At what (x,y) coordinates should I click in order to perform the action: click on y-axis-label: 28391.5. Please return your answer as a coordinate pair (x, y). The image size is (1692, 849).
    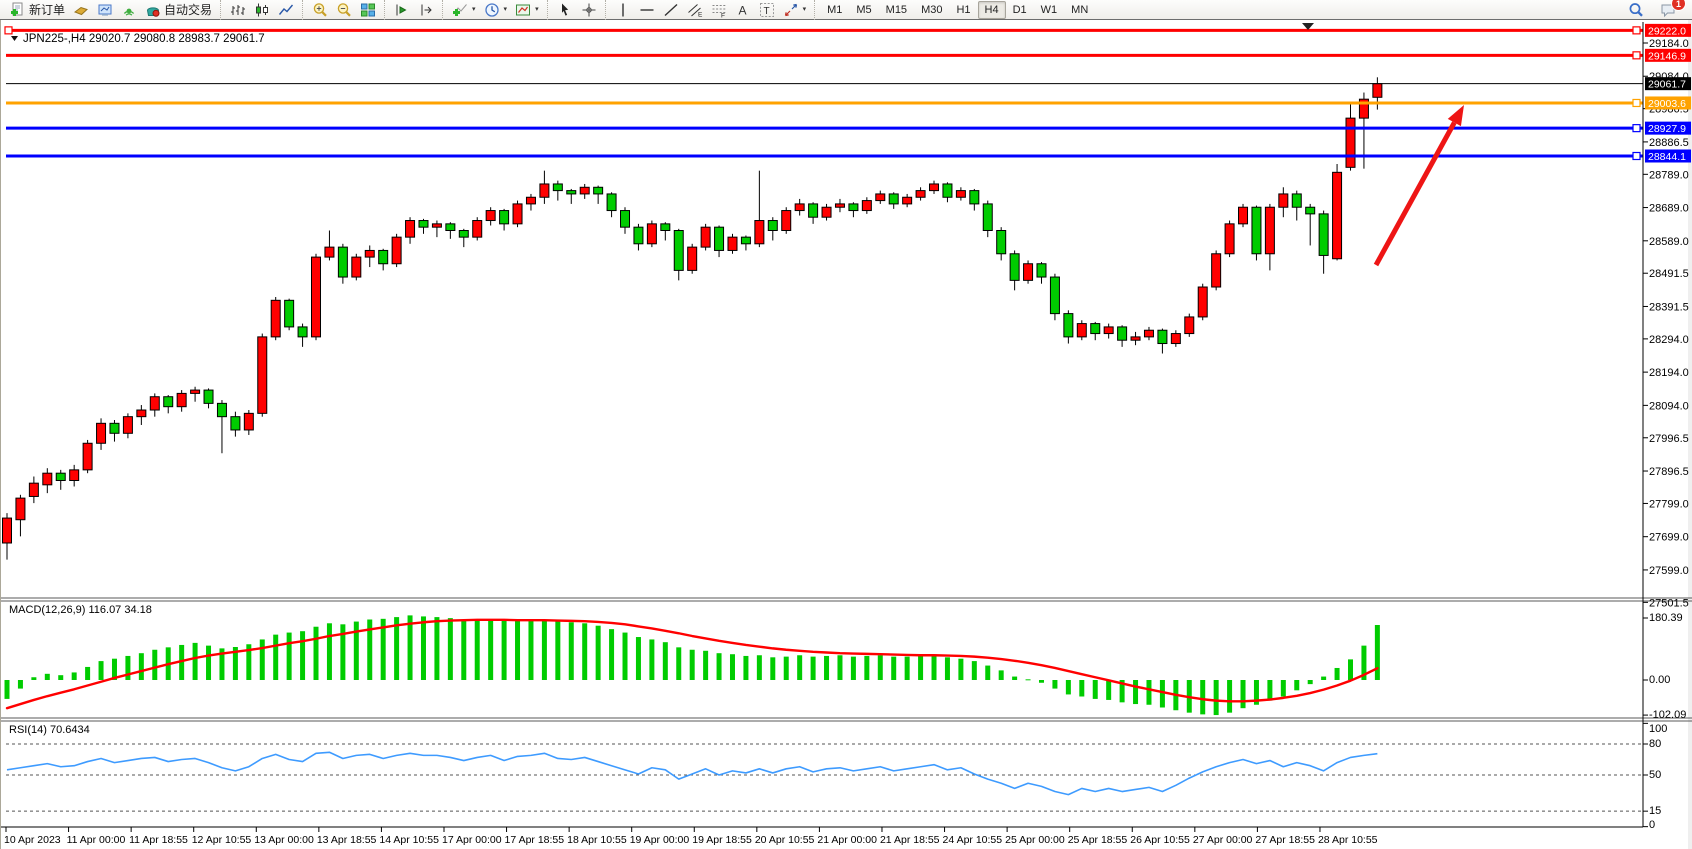
    Looking at the image, I should click on (1669, 307).